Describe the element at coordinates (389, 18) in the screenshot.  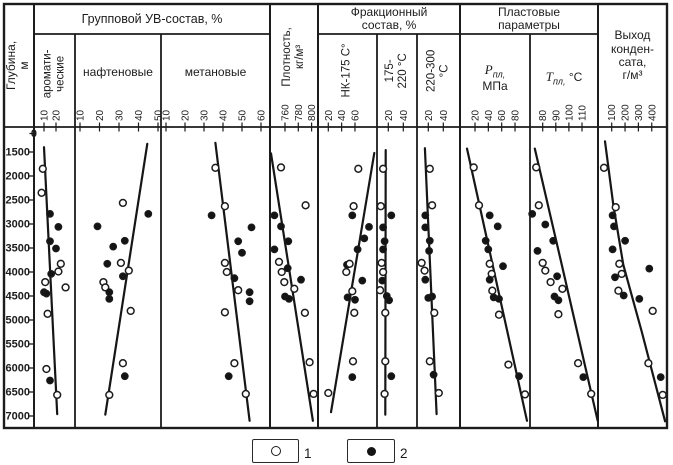
I see `group-header-fractional-composition: Фракционный состав, %` at that location.